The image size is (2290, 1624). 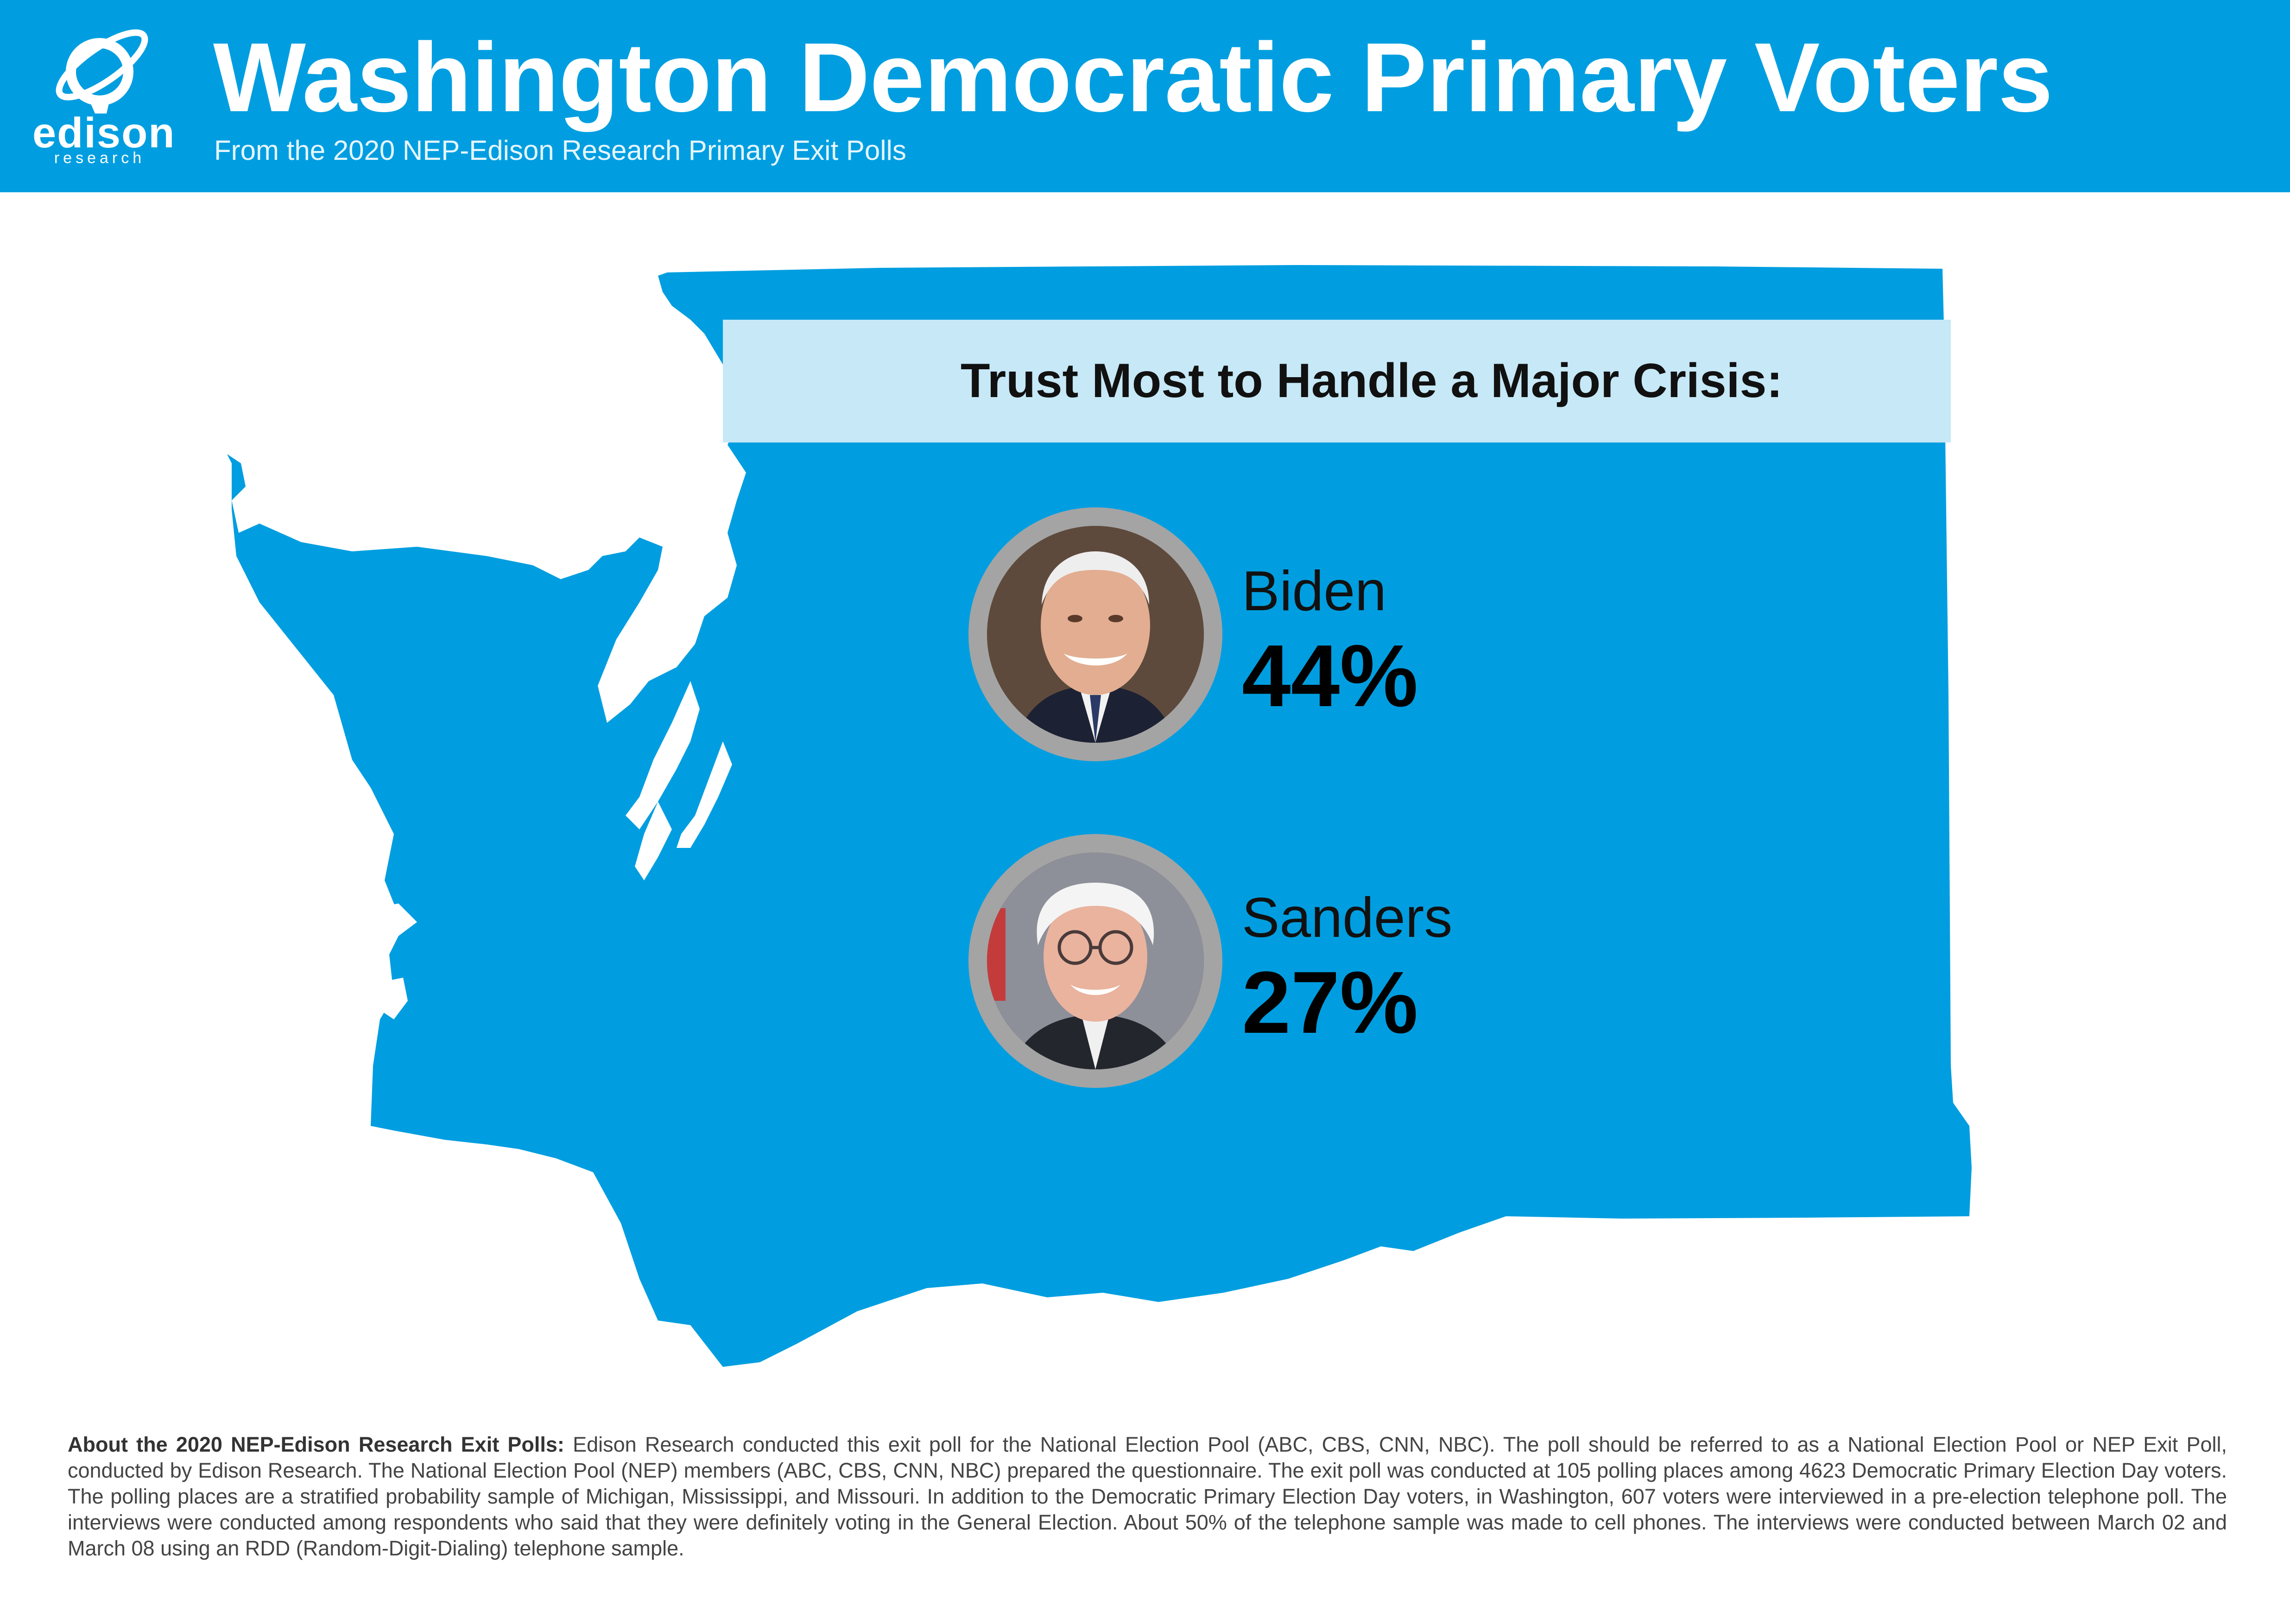 I want to click on edison-globe-icon, so click(x=102, y=71).